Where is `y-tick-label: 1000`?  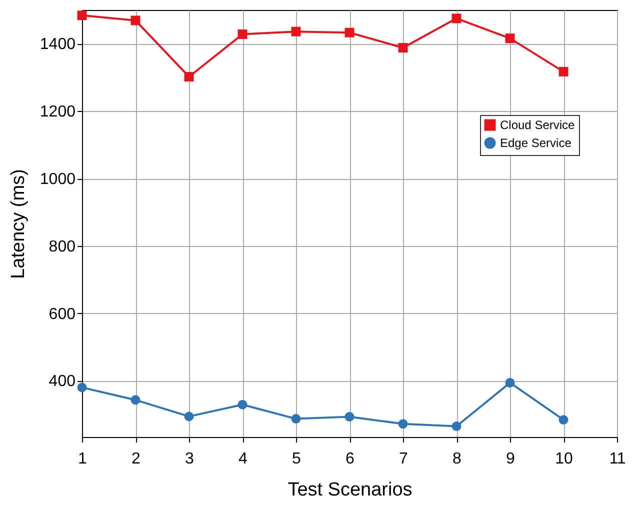 y-tick-label: 1000 is located at coordinates (58, 179).